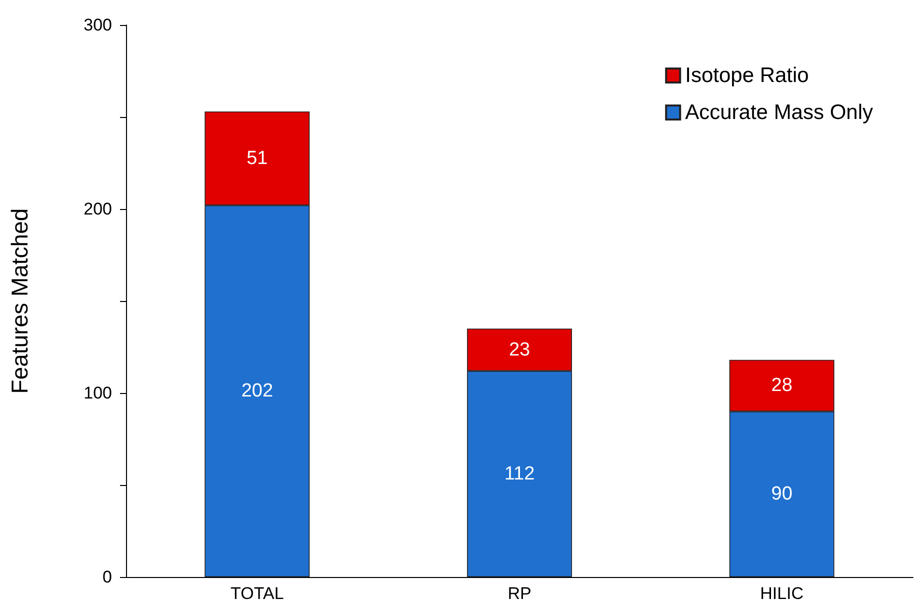  What do you see at coordinates (98, 209) in the screenshot?
I see `y-tick-label: 200` at bounding box center [98, 209].